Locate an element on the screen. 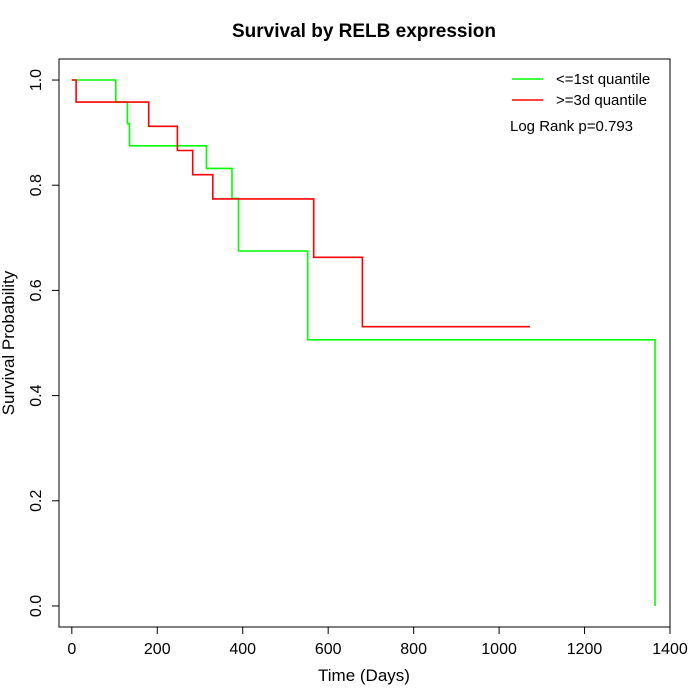 The width and height of the screenshot is (700, 700). x-tick-label: 1400 is located at coordinates (670, 649).